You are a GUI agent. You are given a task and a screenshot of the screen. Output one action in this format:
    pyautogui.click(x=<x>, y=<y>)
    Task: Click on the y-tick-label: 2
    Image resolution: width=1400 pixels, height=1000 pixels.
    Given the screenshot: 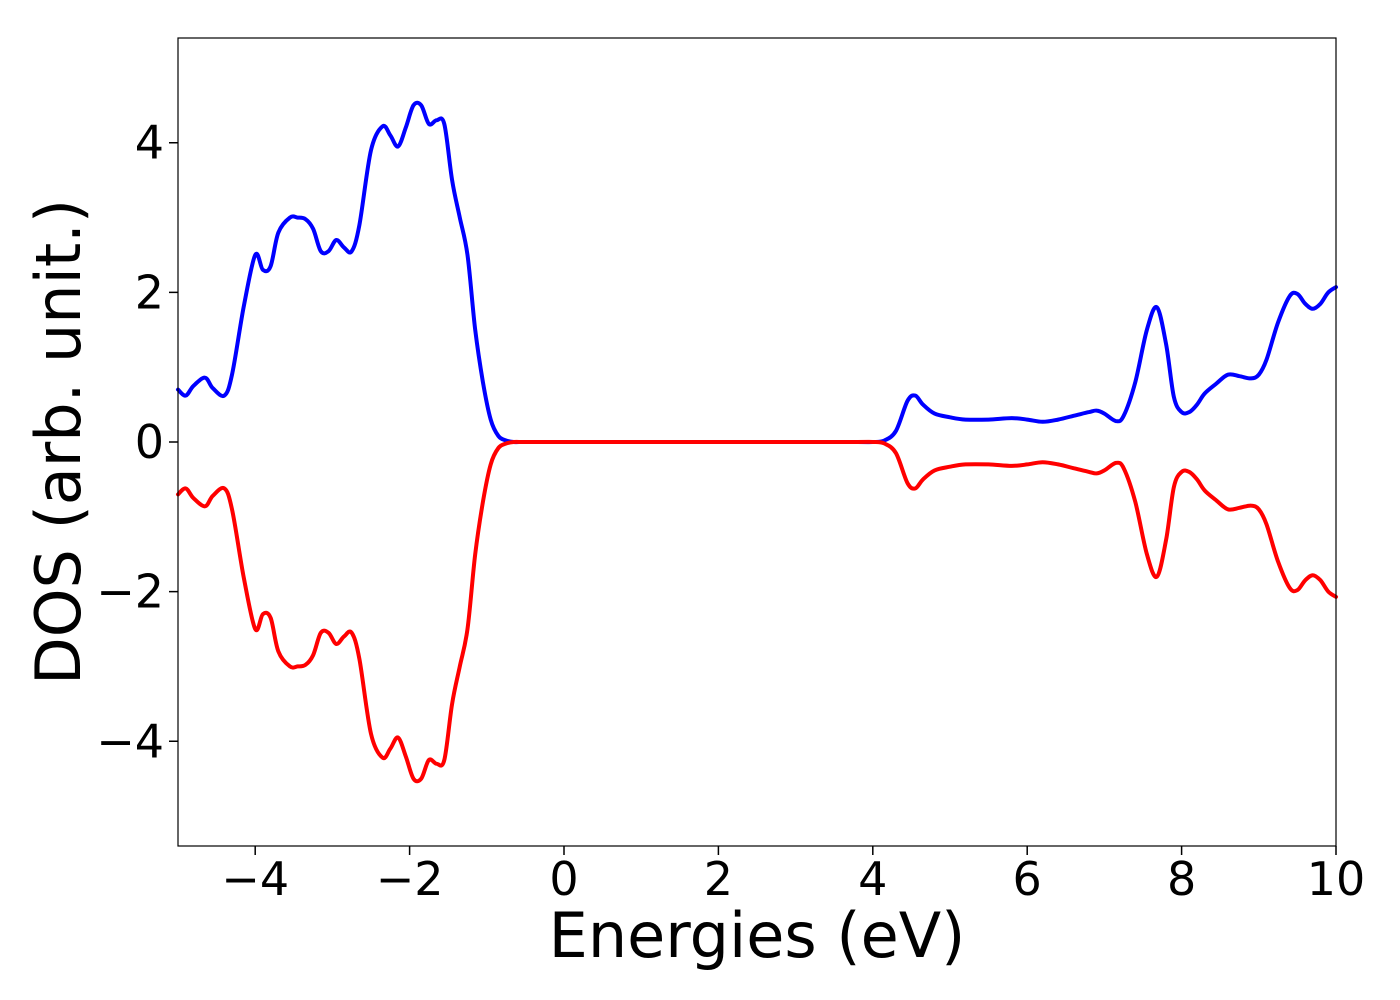 What is the action you would take?
    pyautogui.click(x=149, y=292)
    